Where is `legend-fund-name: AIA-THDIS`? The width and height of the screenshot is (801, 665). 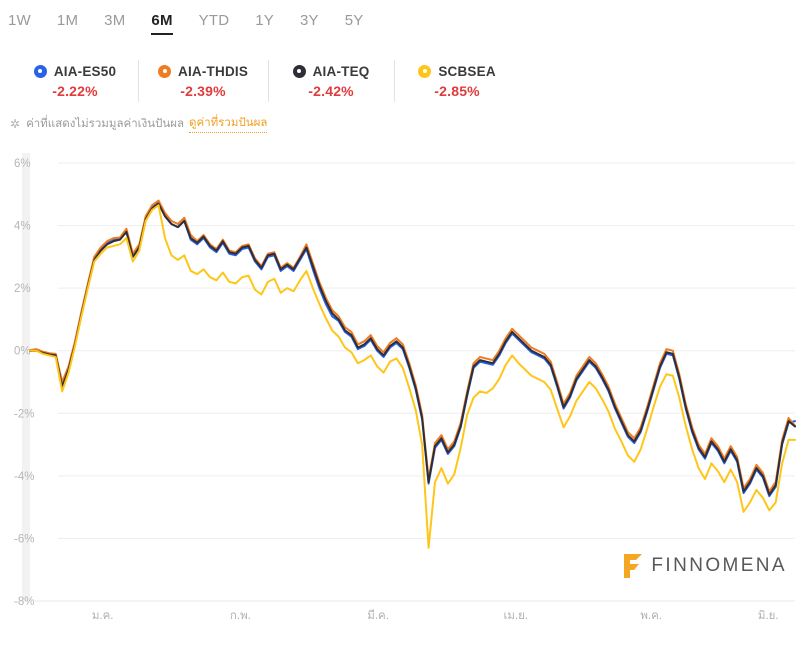
legend-fund-name: AIA-THDIS is located at coordinates (213, 71).